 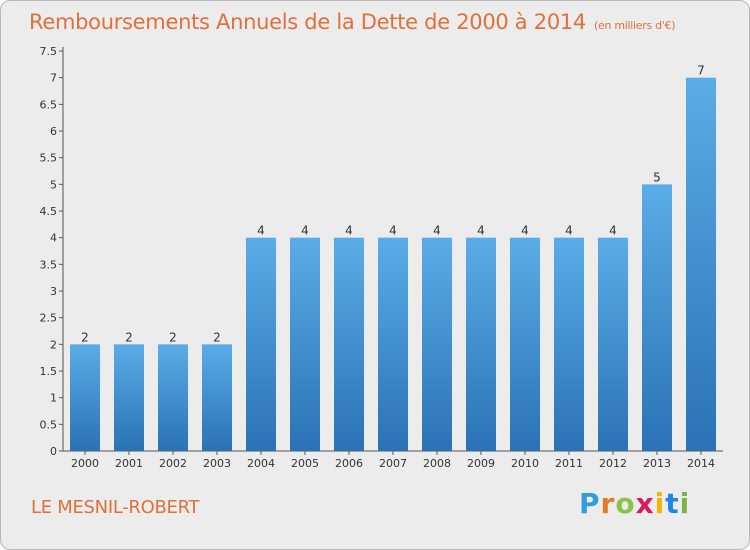 I want to click on x-tick-label: 2004, so click(x=261, y=463).